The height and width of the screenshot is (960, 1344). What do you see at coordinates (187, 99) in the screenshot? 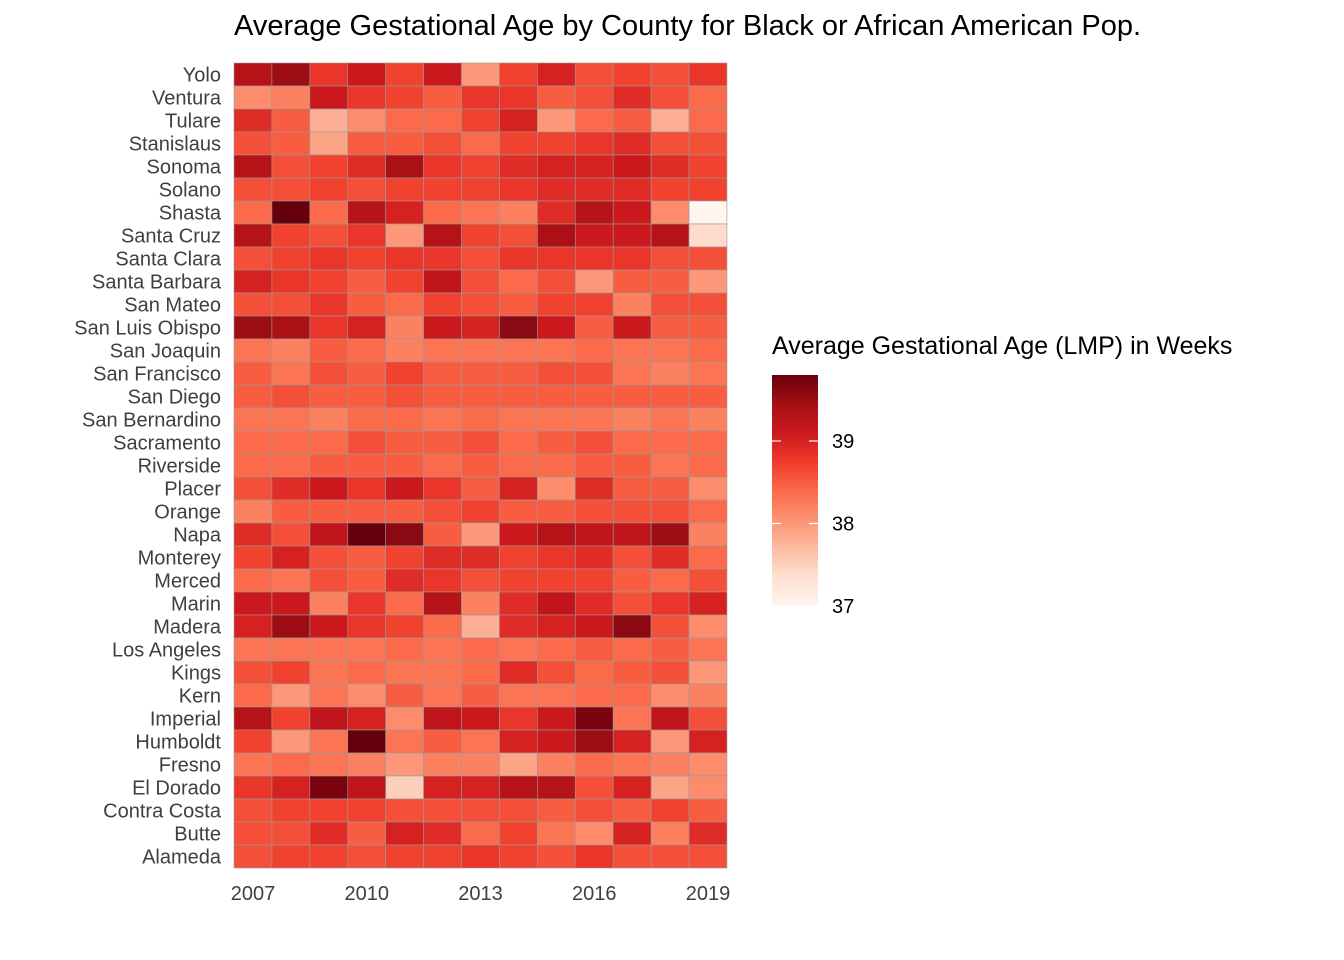
I see `row-label: Ventura` at bounding box center [187, 99].